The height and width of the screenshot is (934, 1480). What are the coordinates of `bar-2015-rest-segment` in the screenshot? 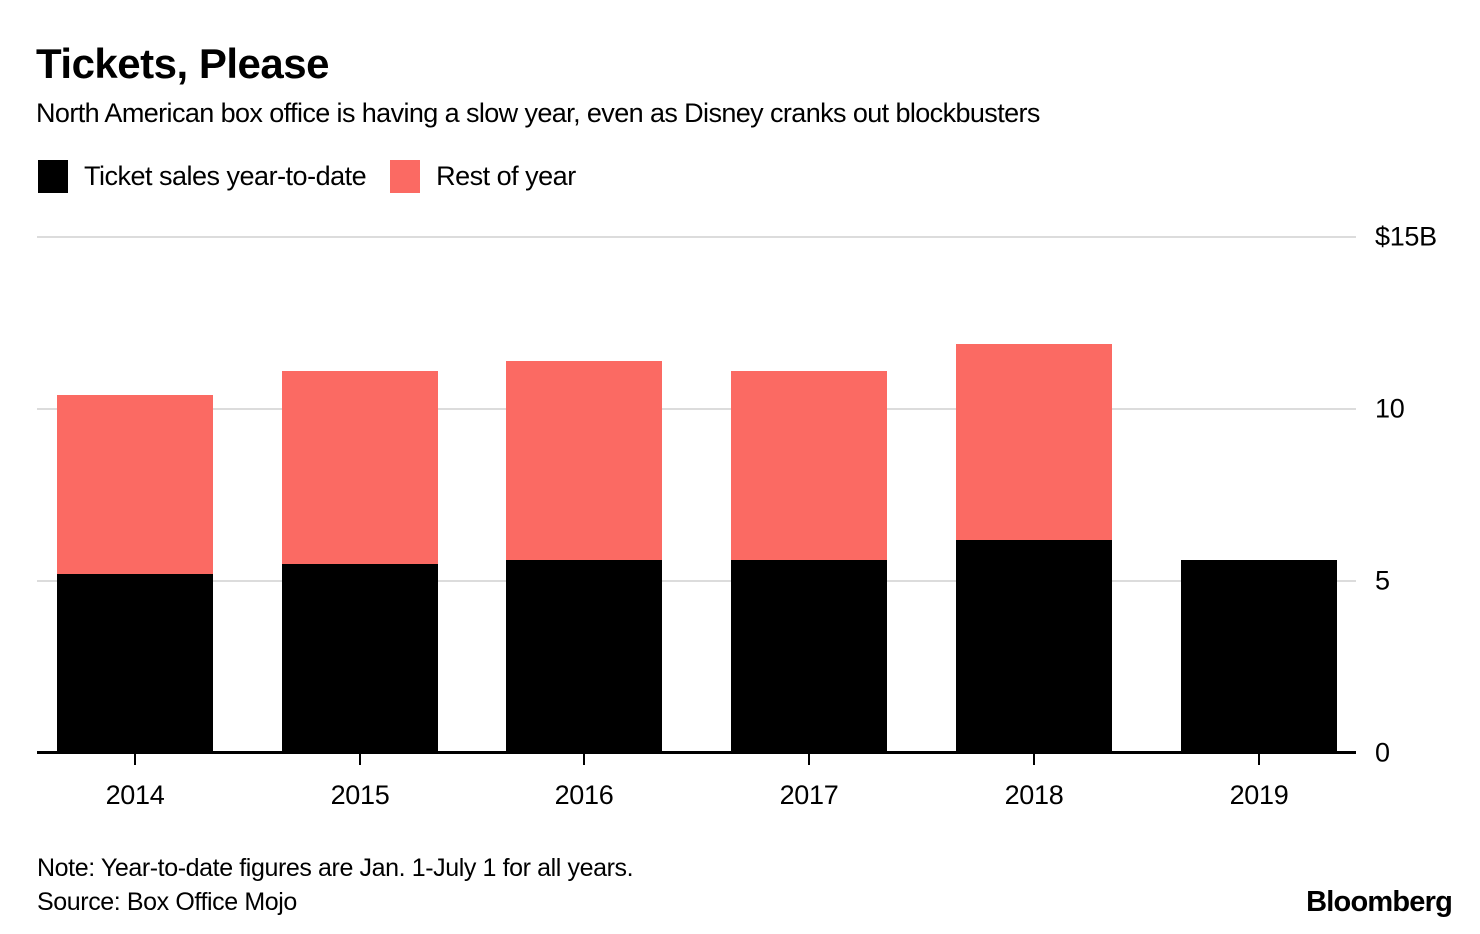 It's located at (360, 467).